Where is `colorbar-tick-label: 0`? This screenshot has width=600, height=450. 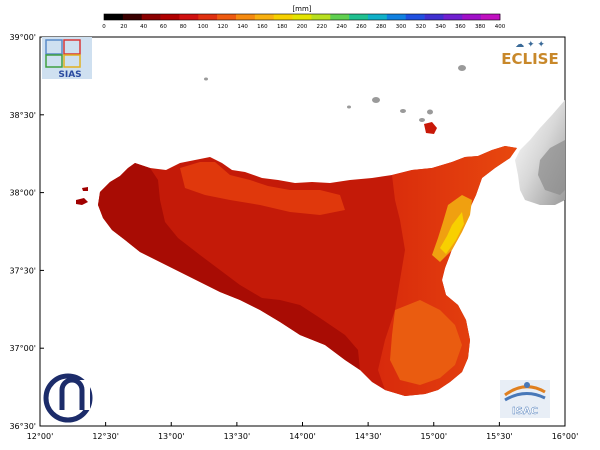
colorbar-tick-label: 0 is located at coordinates (104, 27).